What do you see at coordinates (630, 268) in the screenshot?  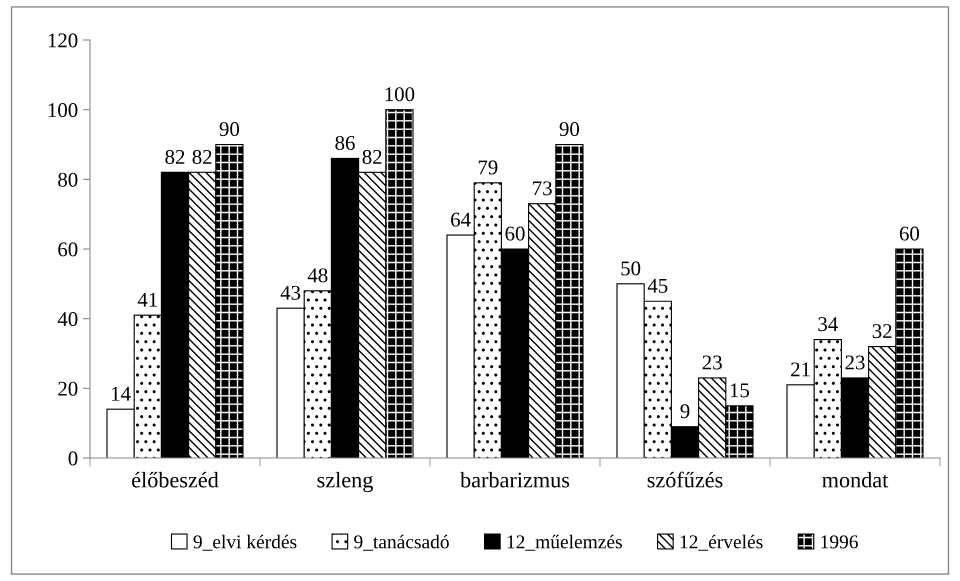 I see `data-label: 50` at bounding box center [630, 268].